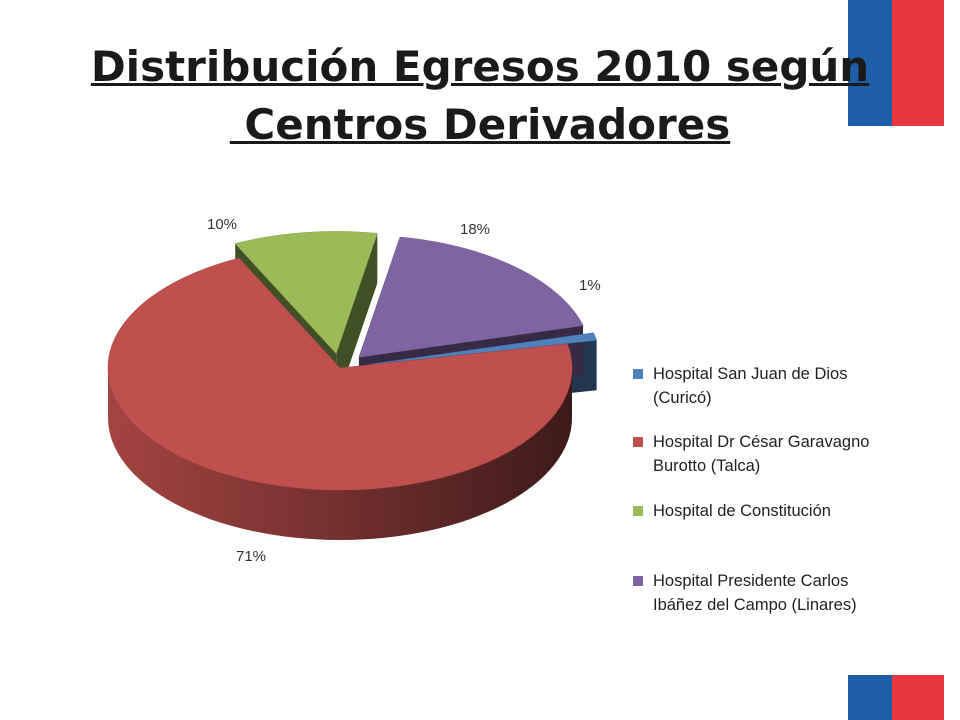 This screenshot has width=960, height=720. Describe the element at coordinates (251, 556) in the screenshot. I see `data-label-talca: 71%` at that location.